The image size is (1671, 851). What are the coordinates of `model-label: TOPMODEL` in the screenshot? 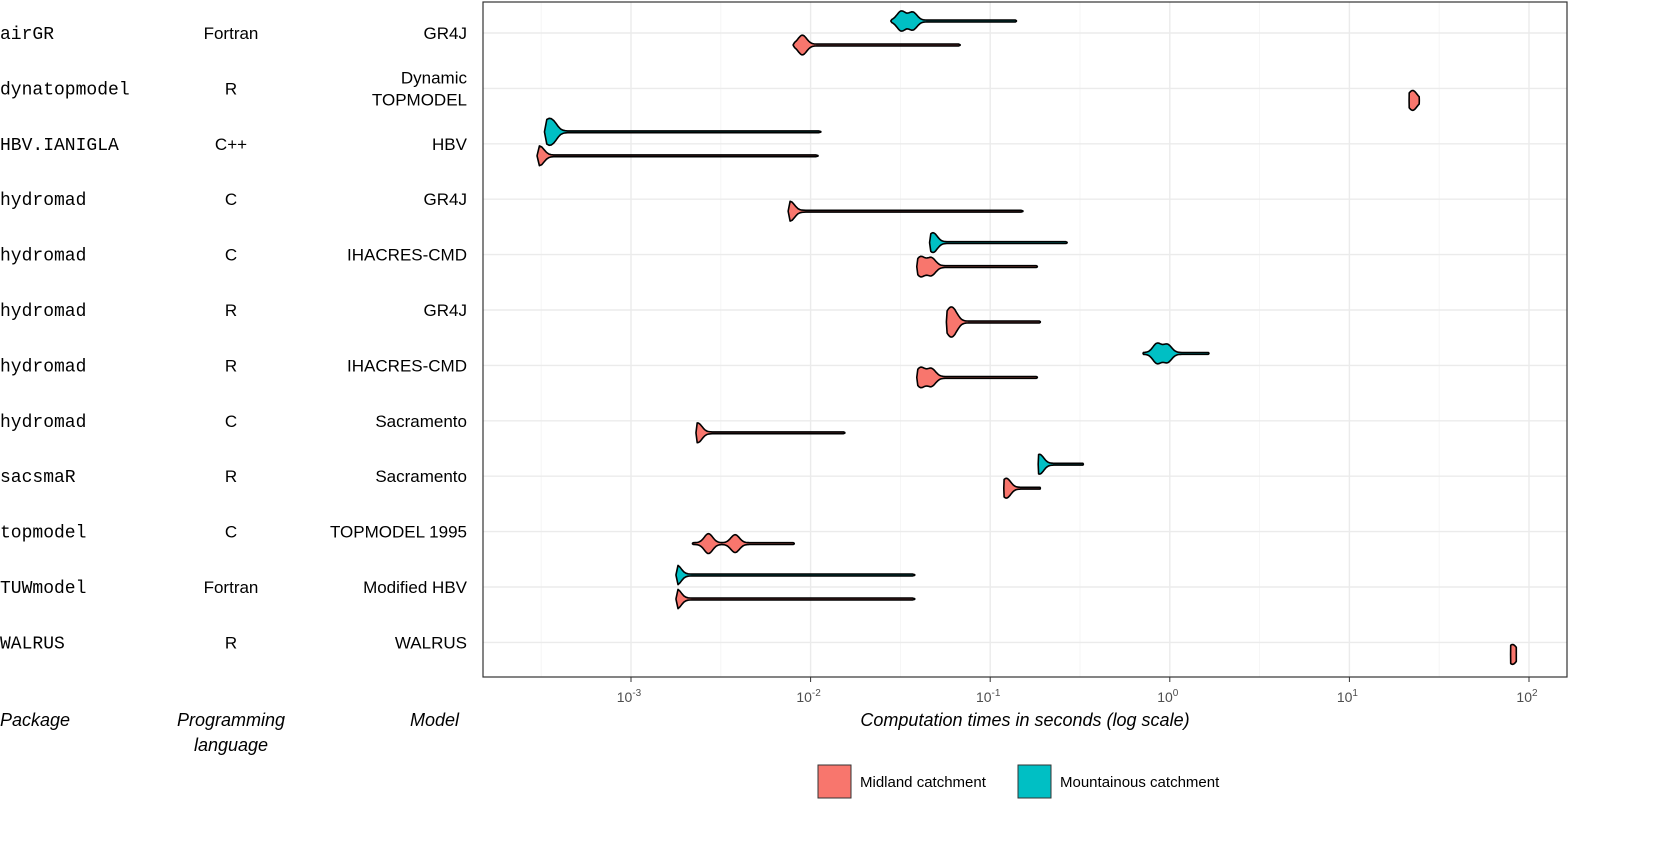 It's located at (419, 99).